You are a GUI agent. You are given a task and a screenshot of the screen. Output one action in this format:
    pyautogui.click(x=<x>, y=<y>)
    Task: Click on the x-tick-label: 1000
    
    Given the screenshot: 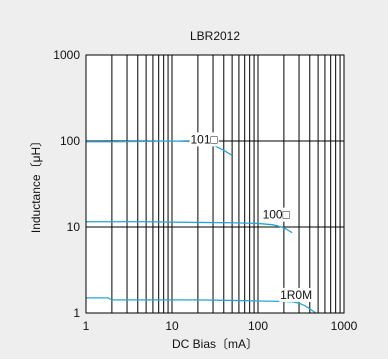 What is the action you would take?
    pyautogui.click(x=344, y=326)
    